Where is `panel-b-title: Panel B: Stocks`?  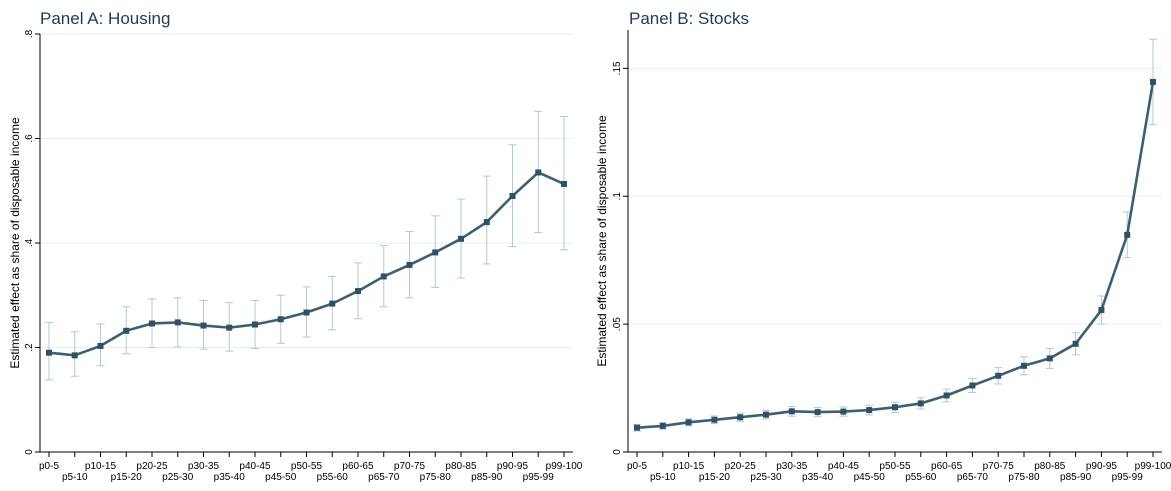
panel-b-title: Panel B: Stocks is located at coordinates (689, 18).